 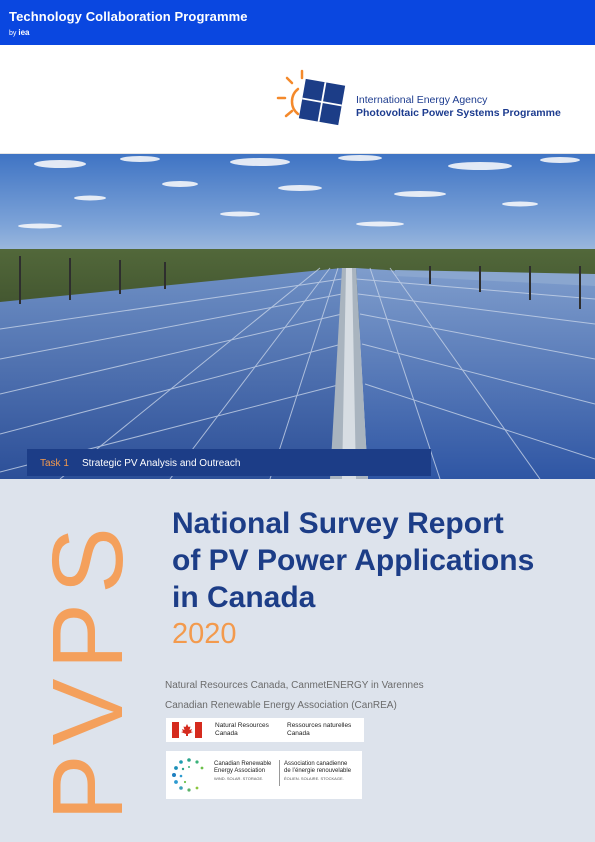 What do you see at coordinates (128, 16) in the screenshot?
I see `tcp-title: Technology Collaboration Programme` at bounding box center [128, 16].